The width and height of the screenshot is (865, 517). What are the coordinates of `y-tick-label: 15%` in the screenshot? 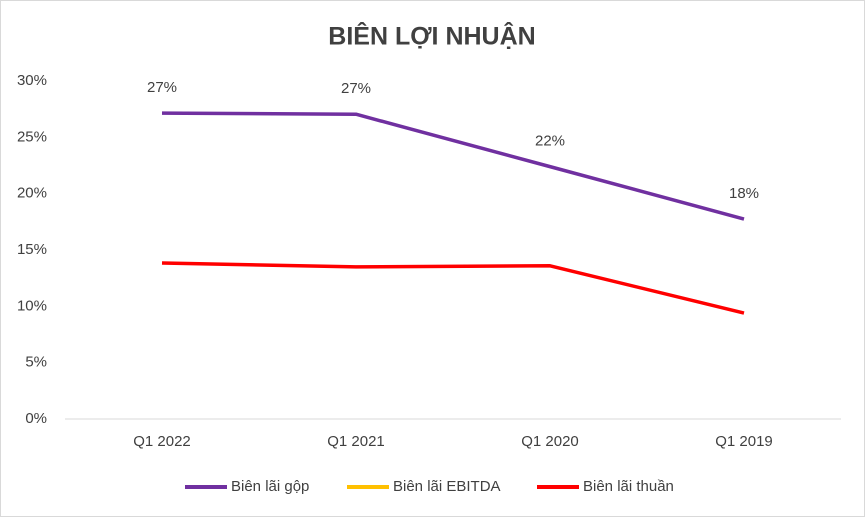 It's located at (32, 249).